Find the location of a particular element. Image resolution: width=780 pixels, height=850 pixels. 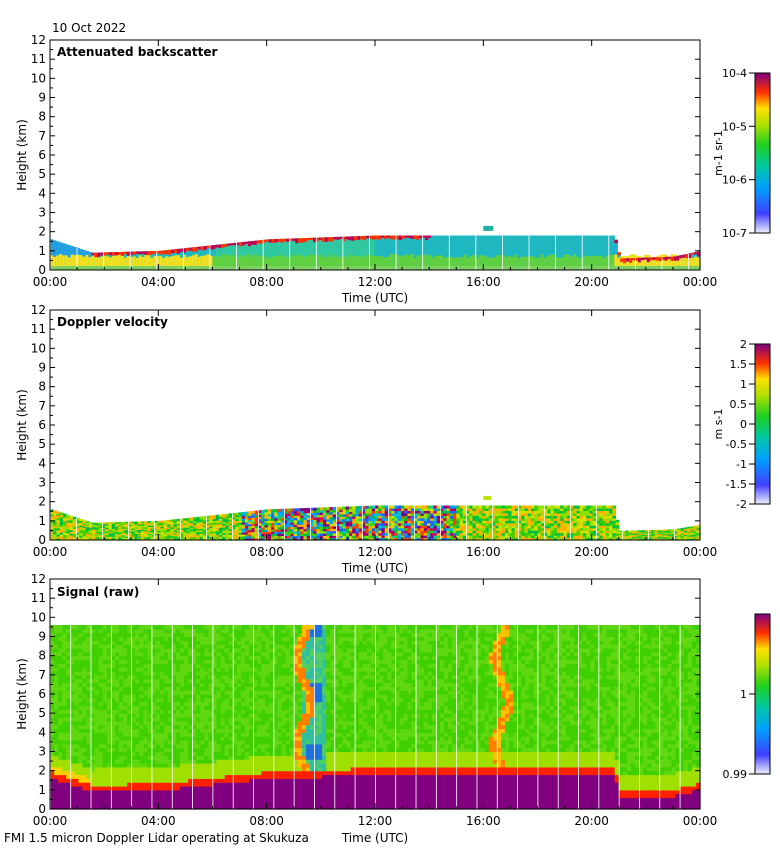

y-tick-label: 8 is located at coordinates (42, 387).